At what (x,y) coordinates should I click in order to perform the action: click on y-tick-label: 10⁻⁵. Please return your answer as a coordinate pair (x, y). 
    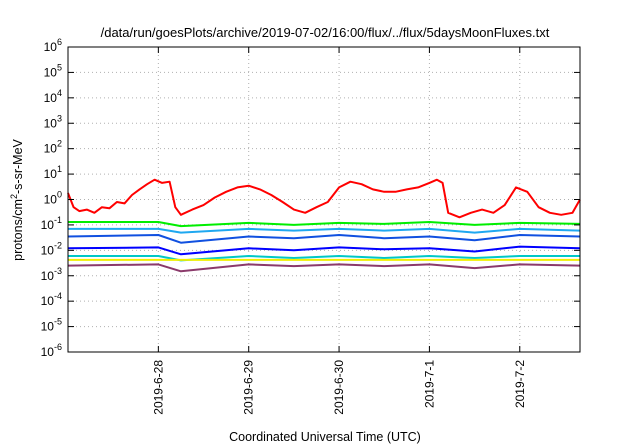
    Looking at the image, I should click on (51, 325).